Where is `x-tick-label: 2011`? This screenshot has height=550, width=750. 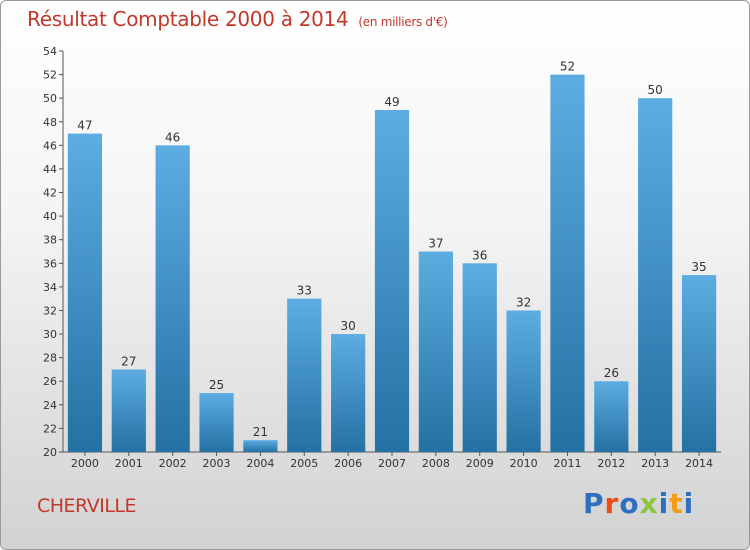
x-tick-label: 2011 is located at coordinates (567, 463).